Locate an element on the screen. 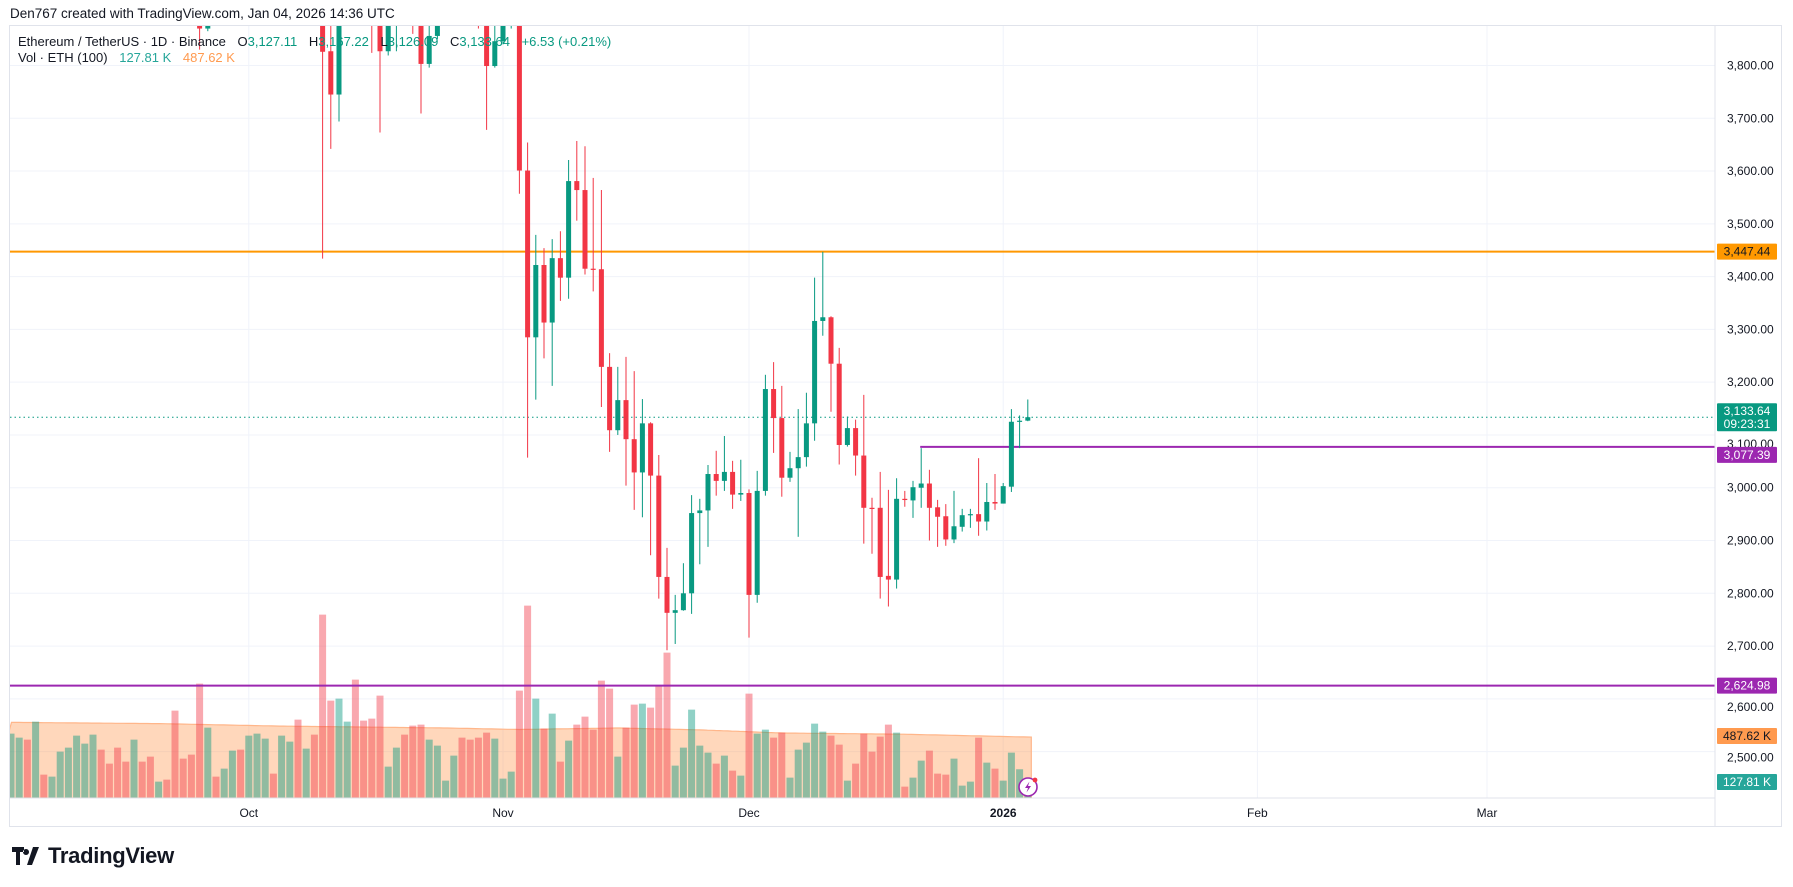  price-tick-label: 3,500.00 is located at coordinates (1750, 224).